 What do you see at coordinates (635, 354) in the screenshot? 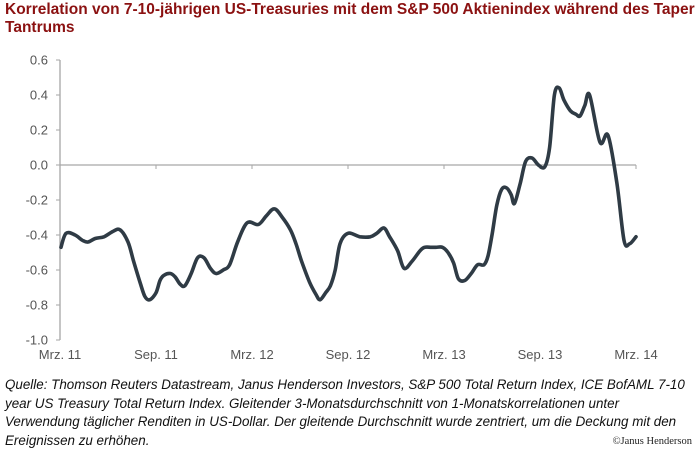
I see `x-tick-label: Mrz. 14` at bounding box center [635, 354].